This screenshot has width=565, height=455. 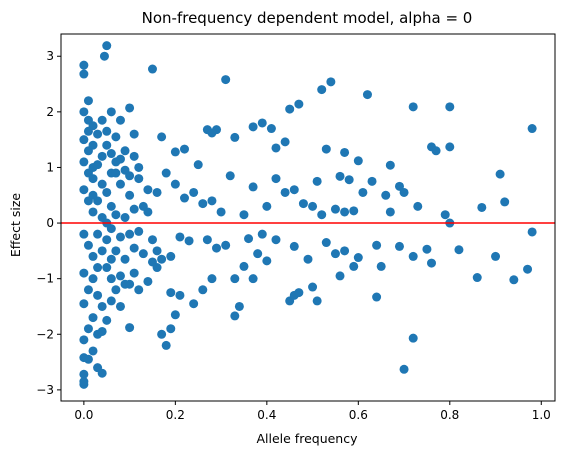 I want to click on y-tick-label: 1, so click(x=50, y=167).